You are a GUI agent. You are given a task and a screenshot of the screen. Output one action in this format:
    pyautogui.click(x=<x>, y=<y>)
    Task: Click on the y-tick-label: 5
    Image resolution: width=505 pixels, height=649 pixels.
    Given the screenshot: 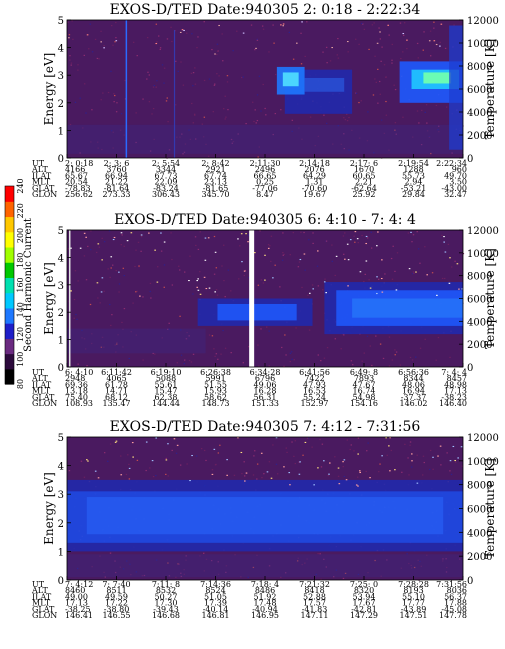 What is the action you would take?
    pyautogui.click(x=61, y=231)
    